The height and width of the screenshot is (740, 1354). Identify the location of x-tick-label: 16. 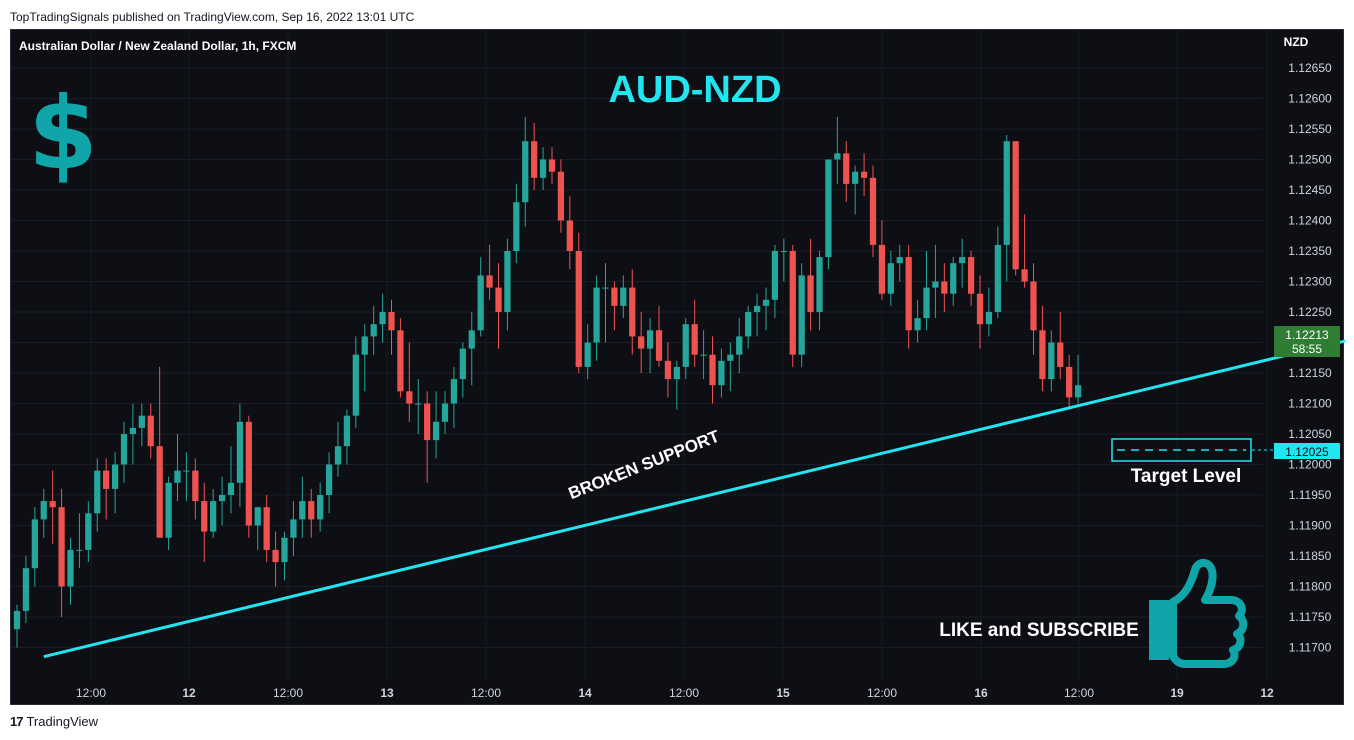
(981, 693).